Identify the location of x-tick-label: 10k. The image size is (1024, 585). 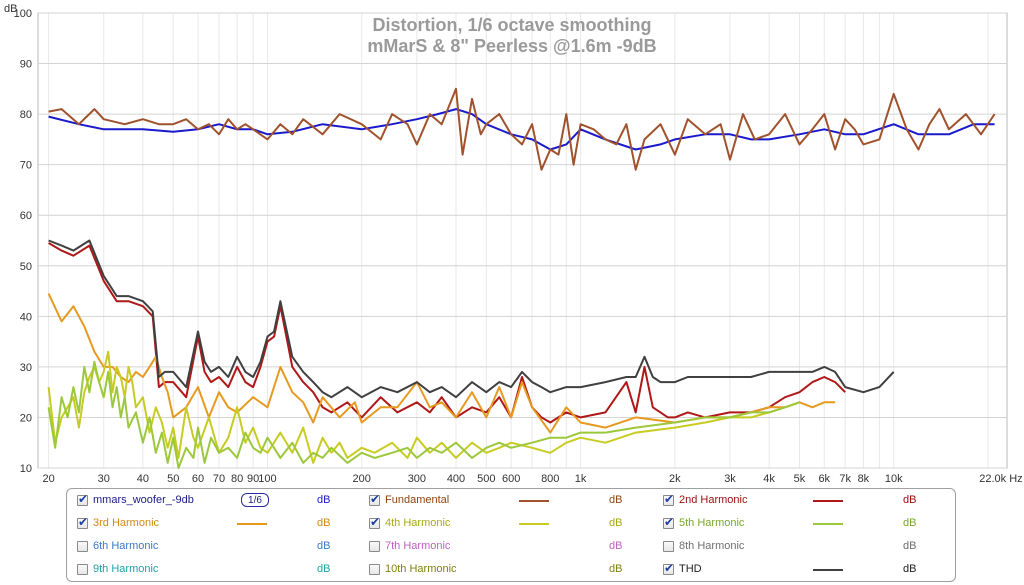
(894, 479).